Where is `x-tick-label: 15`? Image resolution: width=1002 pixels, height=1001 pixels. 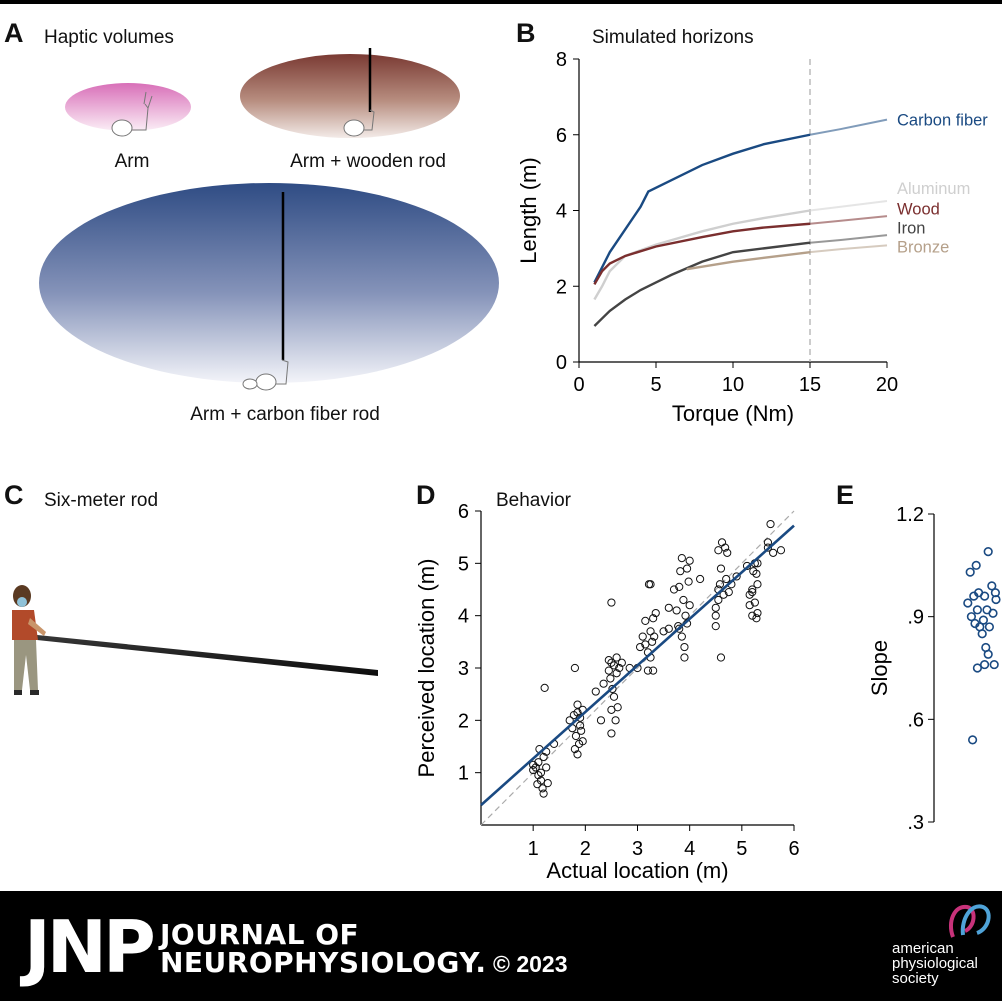 x-tick-label: 15 is located at coordinates (810, 385).